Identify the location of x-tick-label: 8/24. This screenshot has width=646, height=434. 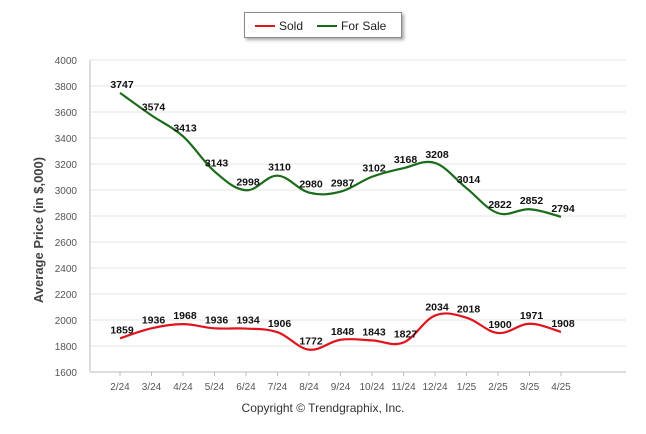
(309, 387).